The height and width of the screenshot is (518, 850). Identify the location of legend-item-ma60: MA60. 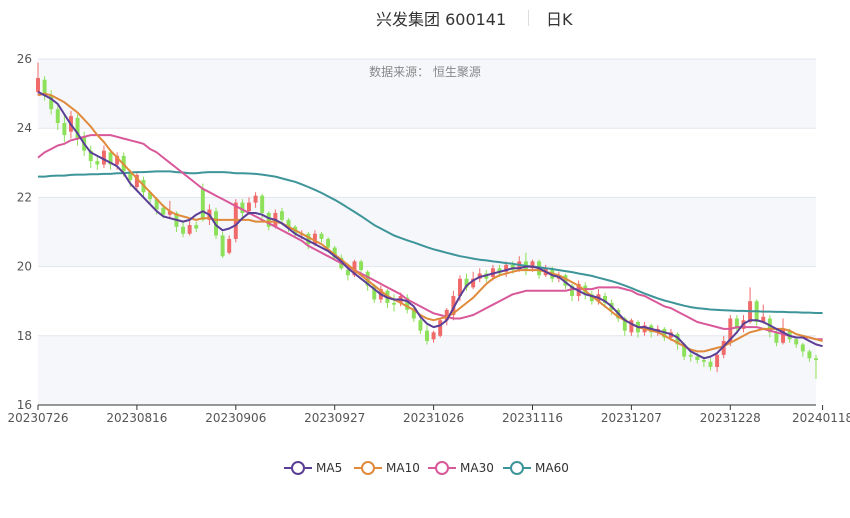
(536, 468).